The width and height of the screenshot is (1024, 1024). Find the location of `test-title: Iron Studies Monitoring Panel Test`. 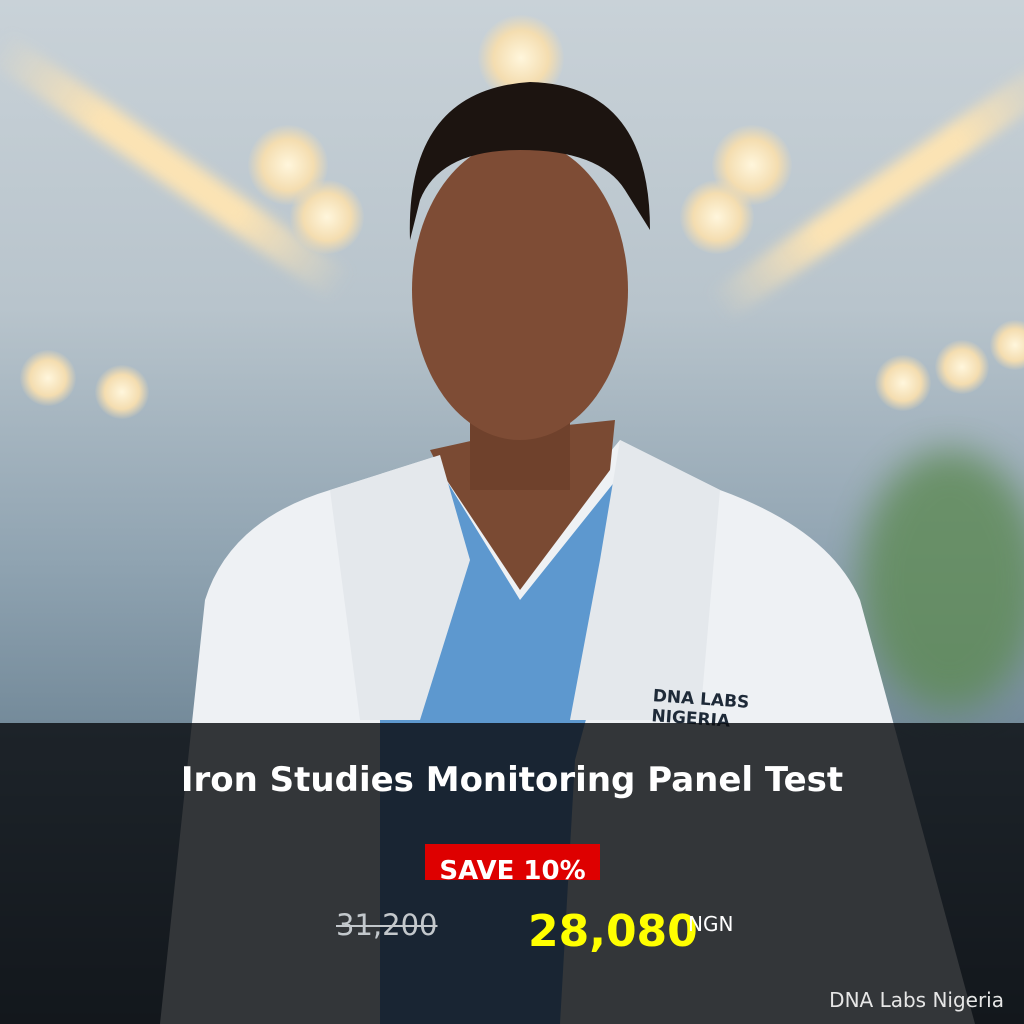

test-title: Iron Studies Monitoring Panel Test is located at coordinates (512, 780).